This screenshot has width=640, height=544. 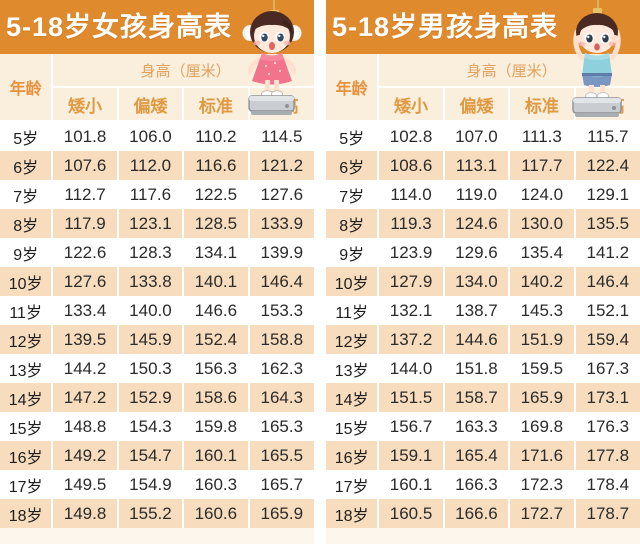 What do you see at coordinates (281, 426) in the screenshot?
I see `girls-value-cell: 165.3` at bounding box center [281, 426].